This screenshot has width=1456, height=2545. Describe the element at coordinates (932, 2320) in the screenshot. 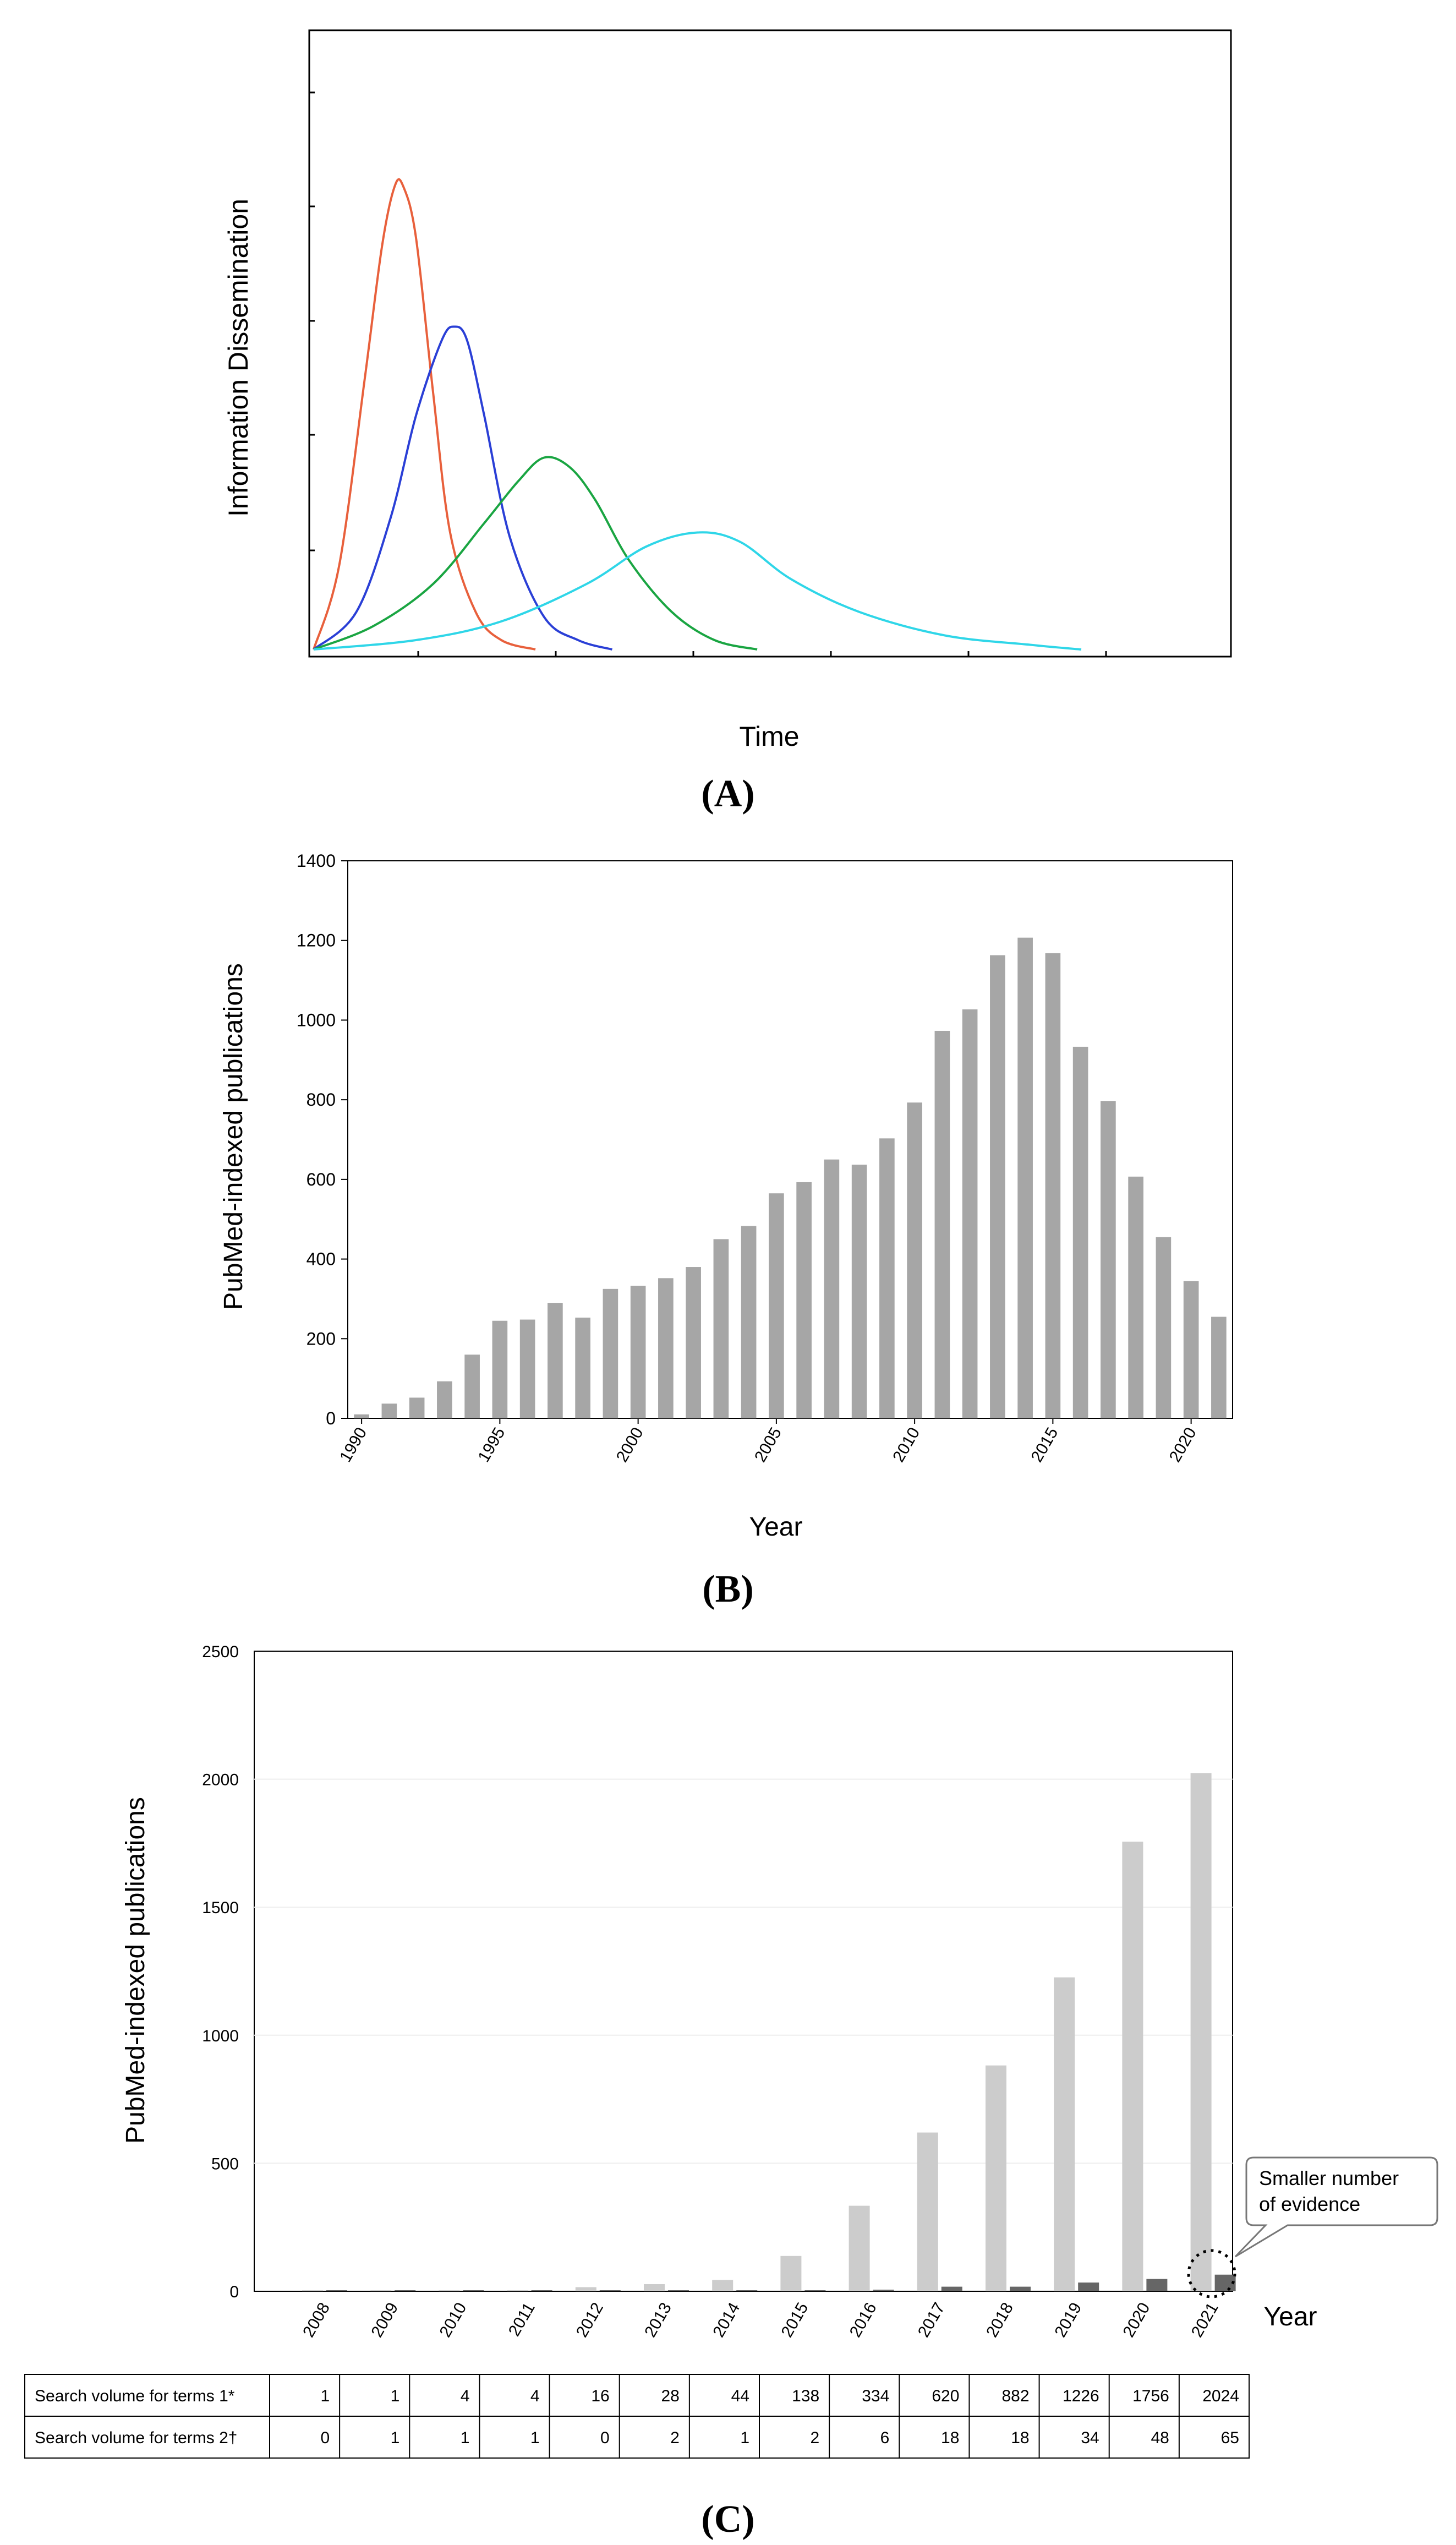

I see `panel-c-xtick-label: 2017` at that location.